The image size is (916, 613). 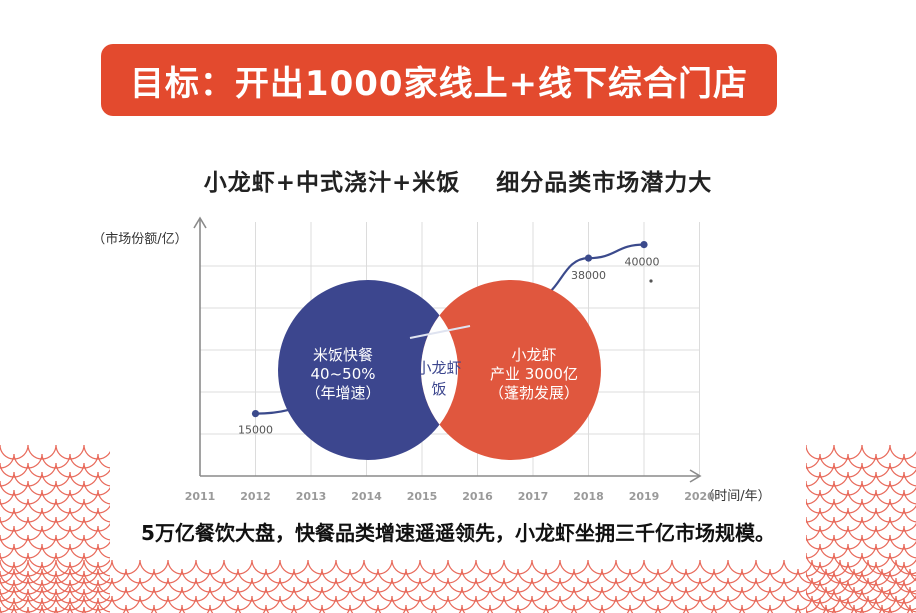 What do you see at coordinates (735, 496) in the screenshot?
I see `x-axis-label: （时间/年）` at bounding box center [735, 496].